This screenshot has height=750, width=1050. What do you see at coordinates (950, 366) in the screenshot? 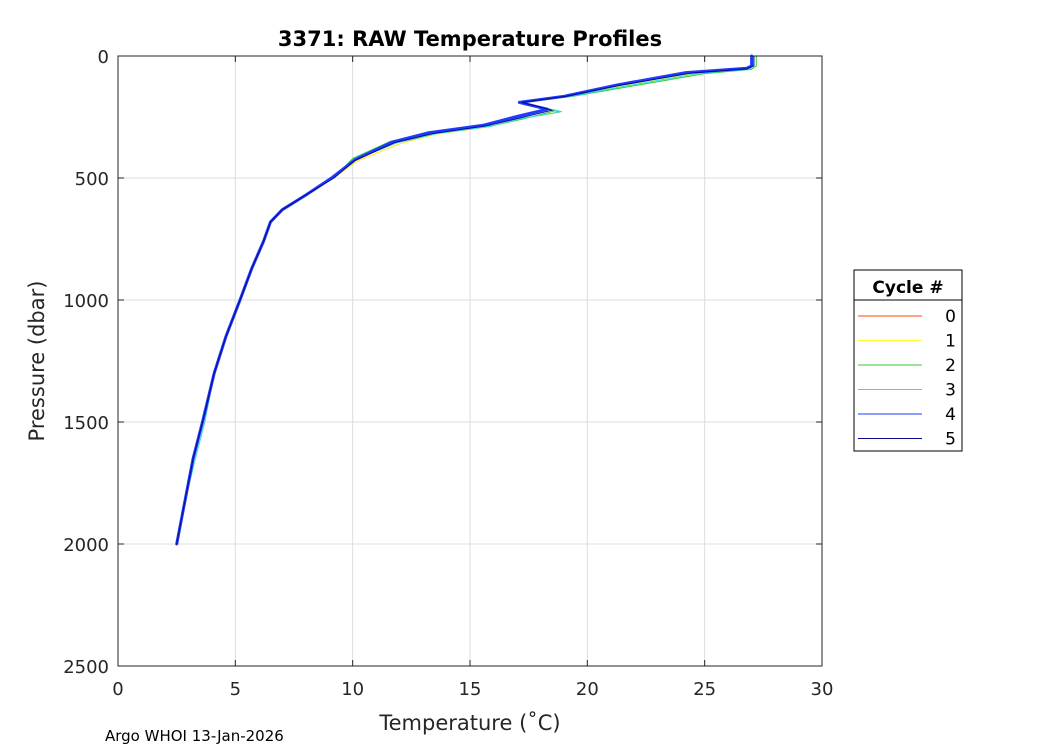
I see `legend-label-cycle-2: 2` at bounding box center [950, 366].